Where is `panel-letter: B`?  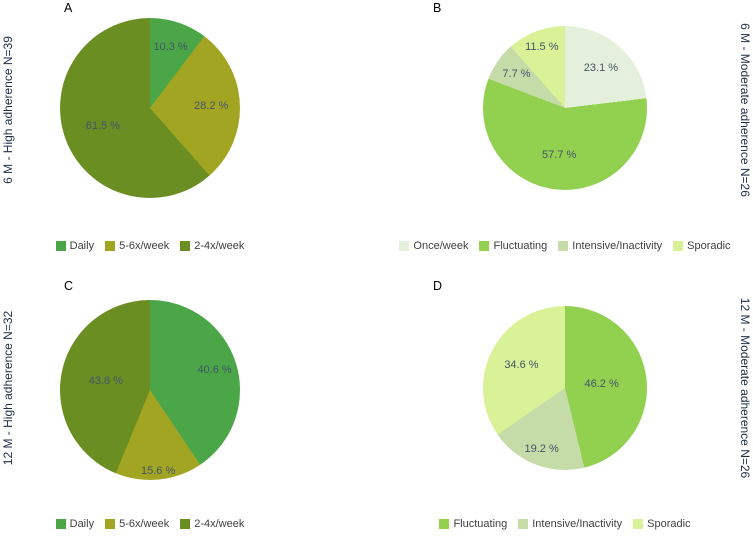 panel-letter: B is located at coordinates (437, 8).